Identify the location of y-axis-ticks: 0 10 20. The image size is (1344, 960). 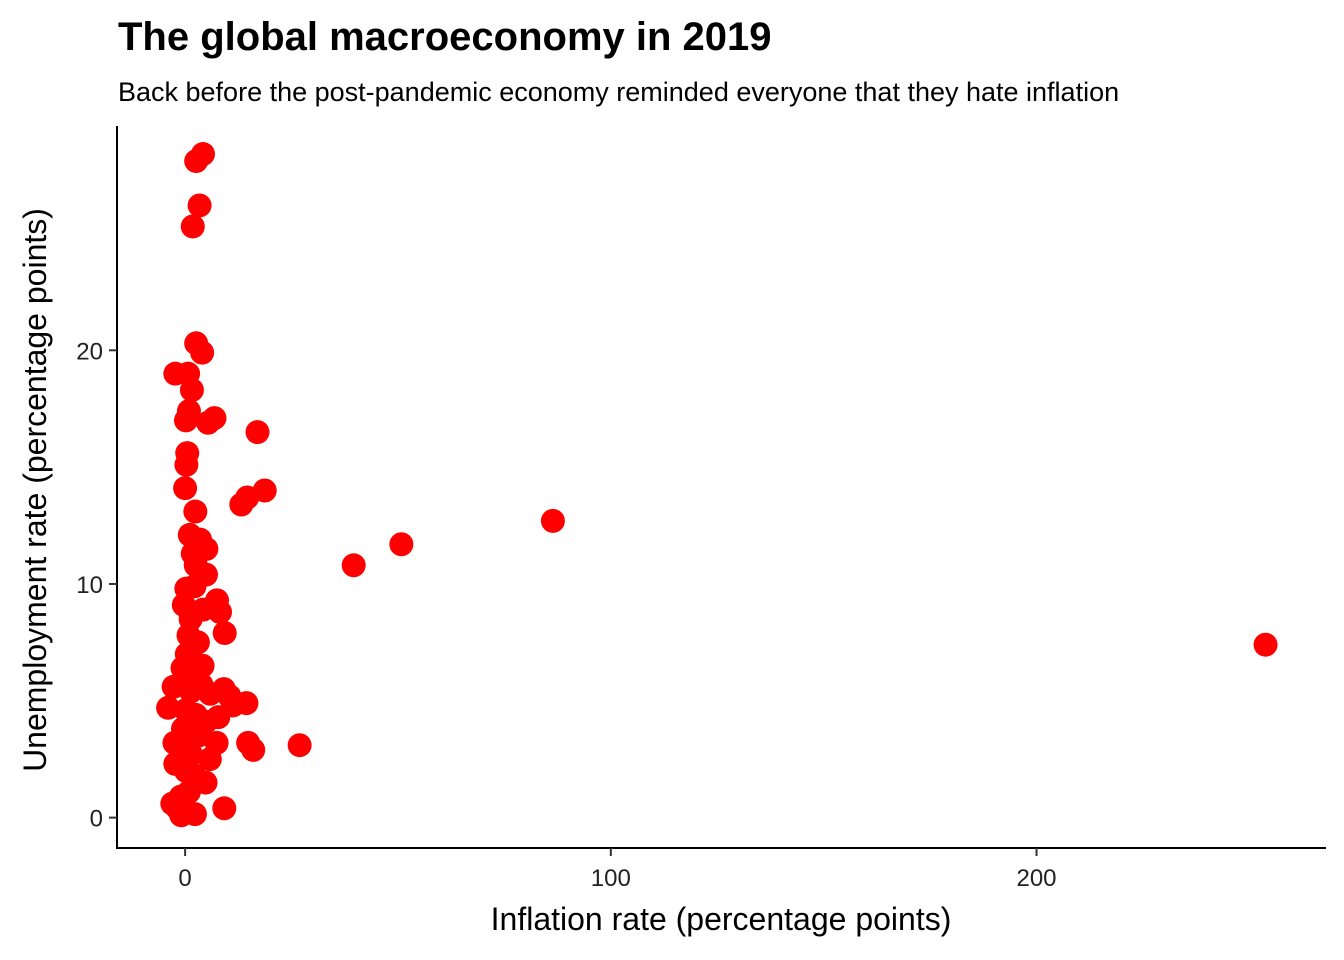
(96, 585).